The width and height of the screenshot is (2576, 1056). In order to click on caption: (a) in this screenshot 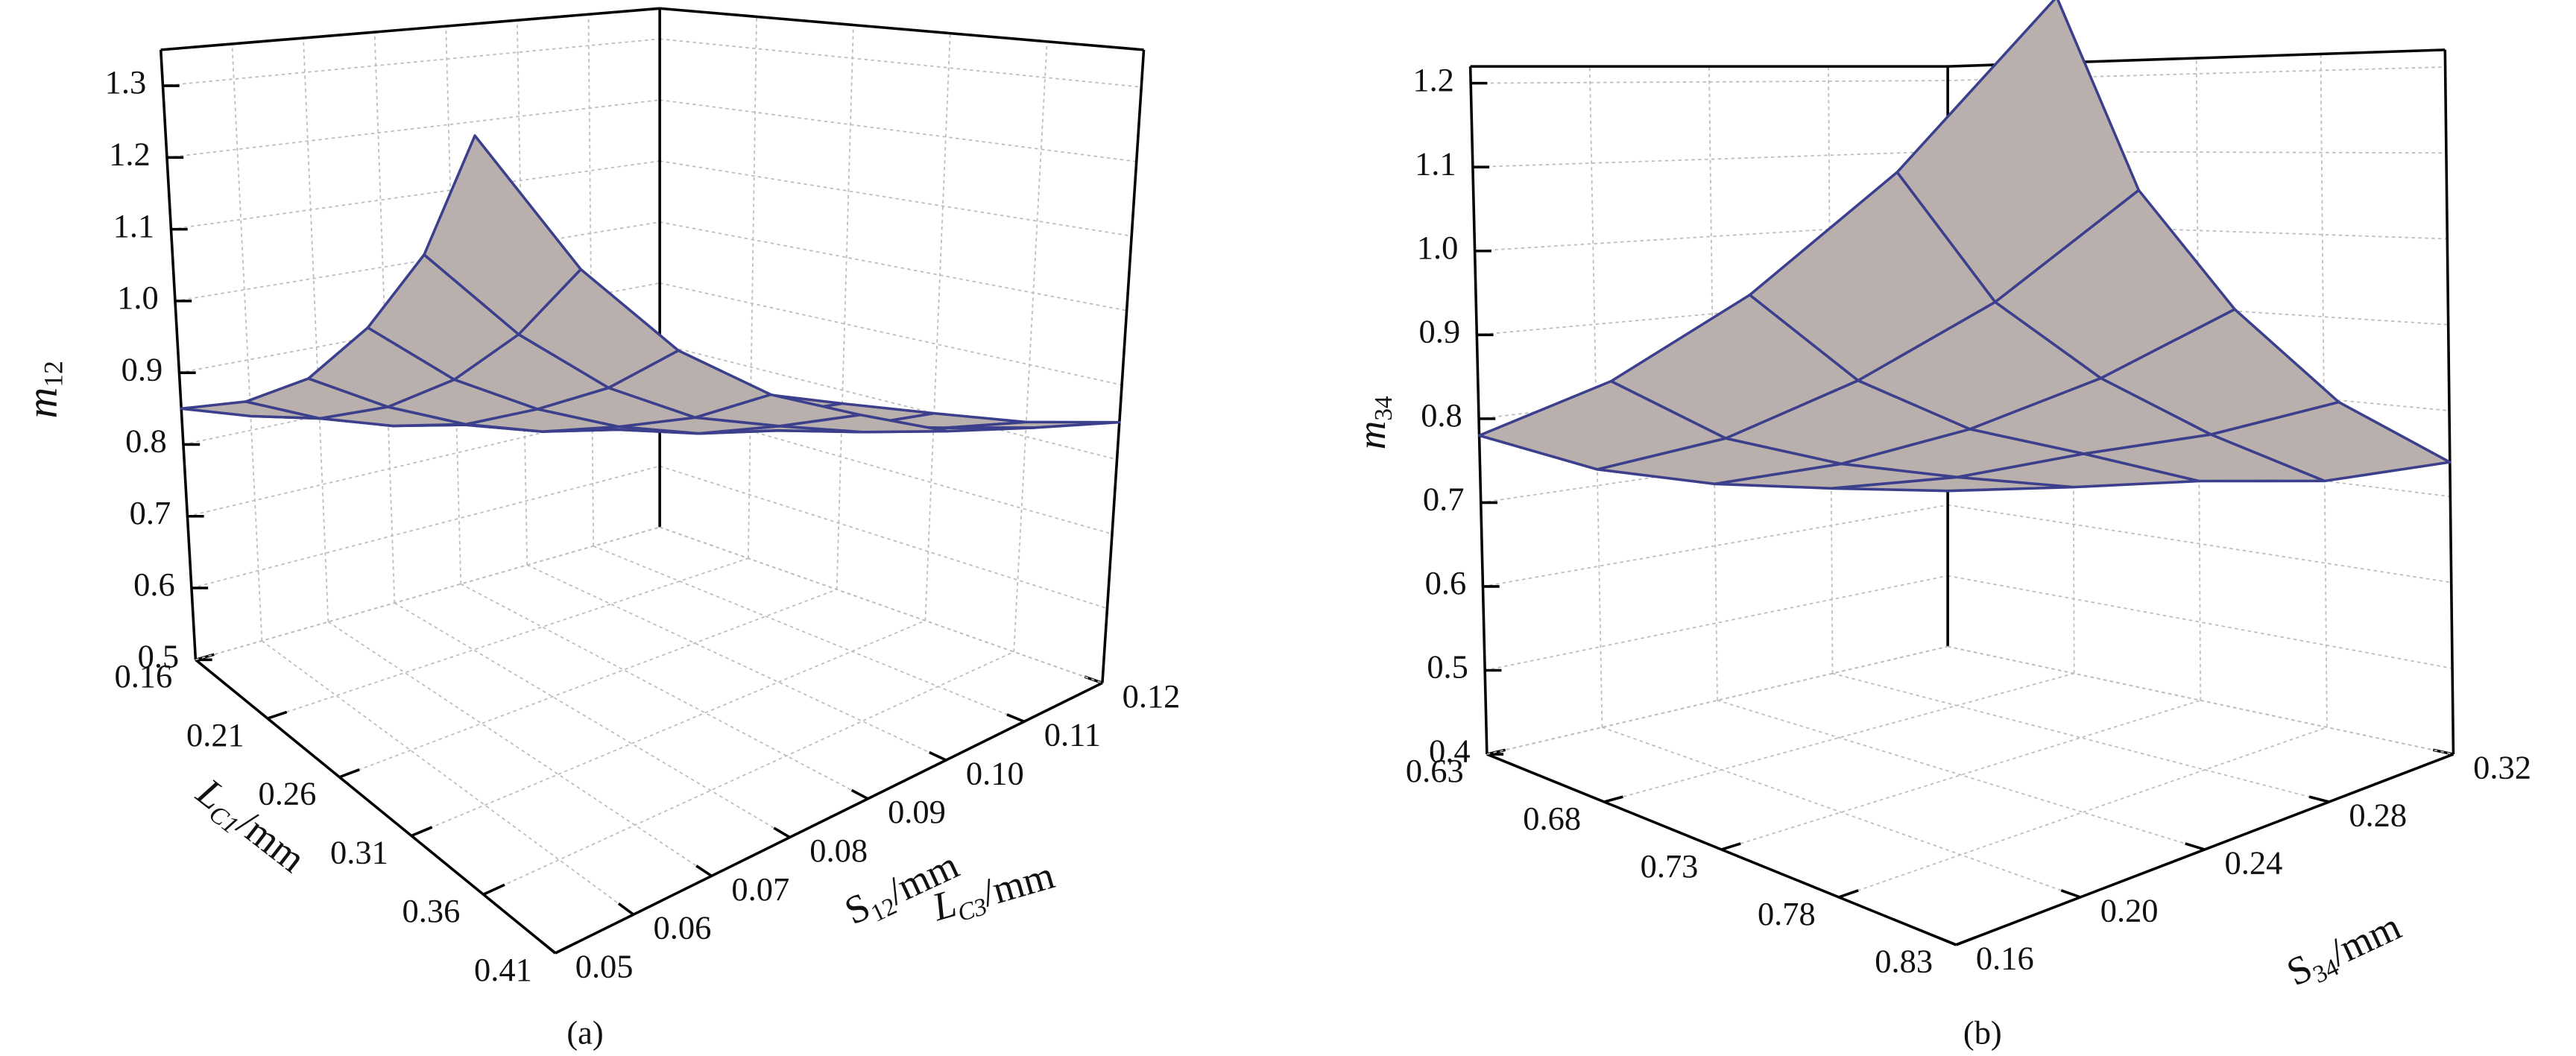, I will do `click(585, 1032)`.